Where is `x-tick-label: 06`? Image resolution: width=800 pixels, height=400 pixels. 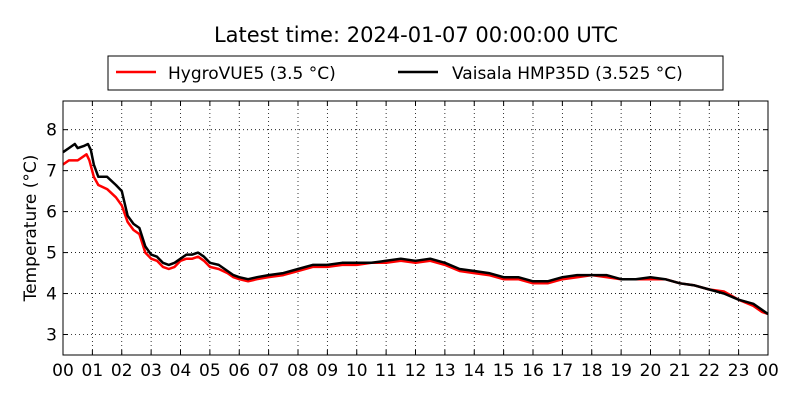
x-tick-label: 06 is located at coordinates (239, 371).